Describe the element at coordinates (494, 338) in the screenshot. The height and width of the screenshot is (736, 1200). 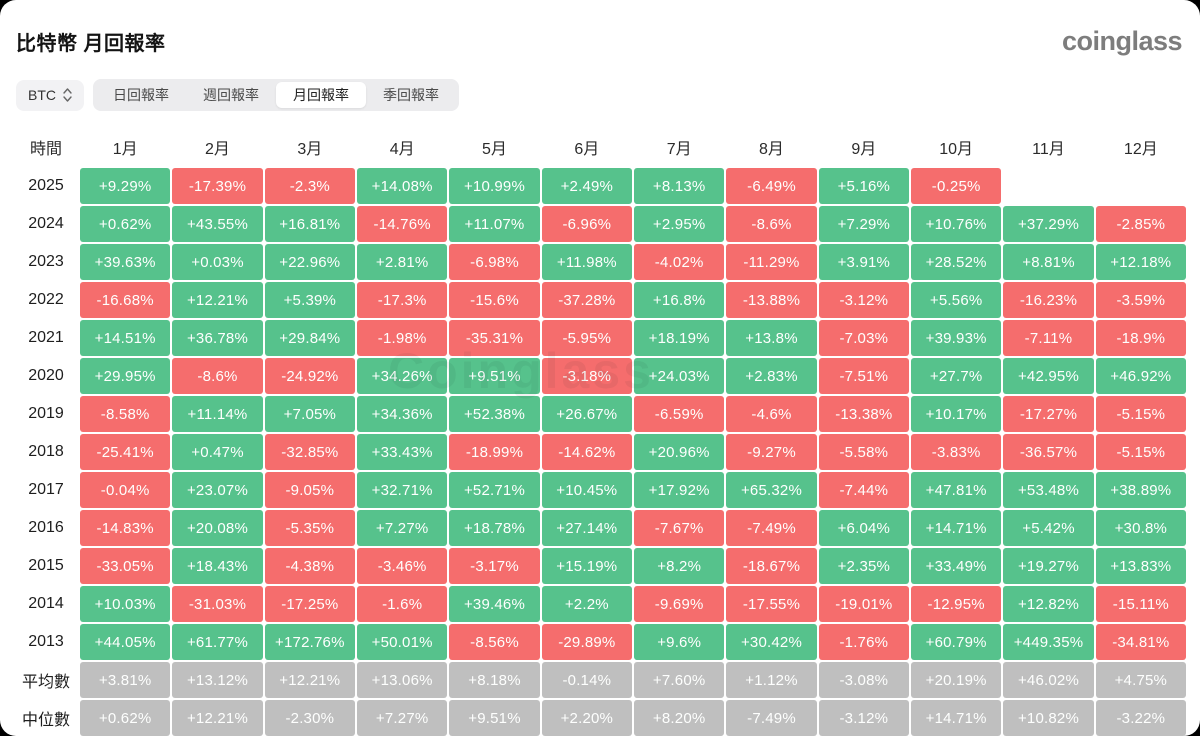
I see `return-cell: -35.31%` at that location.